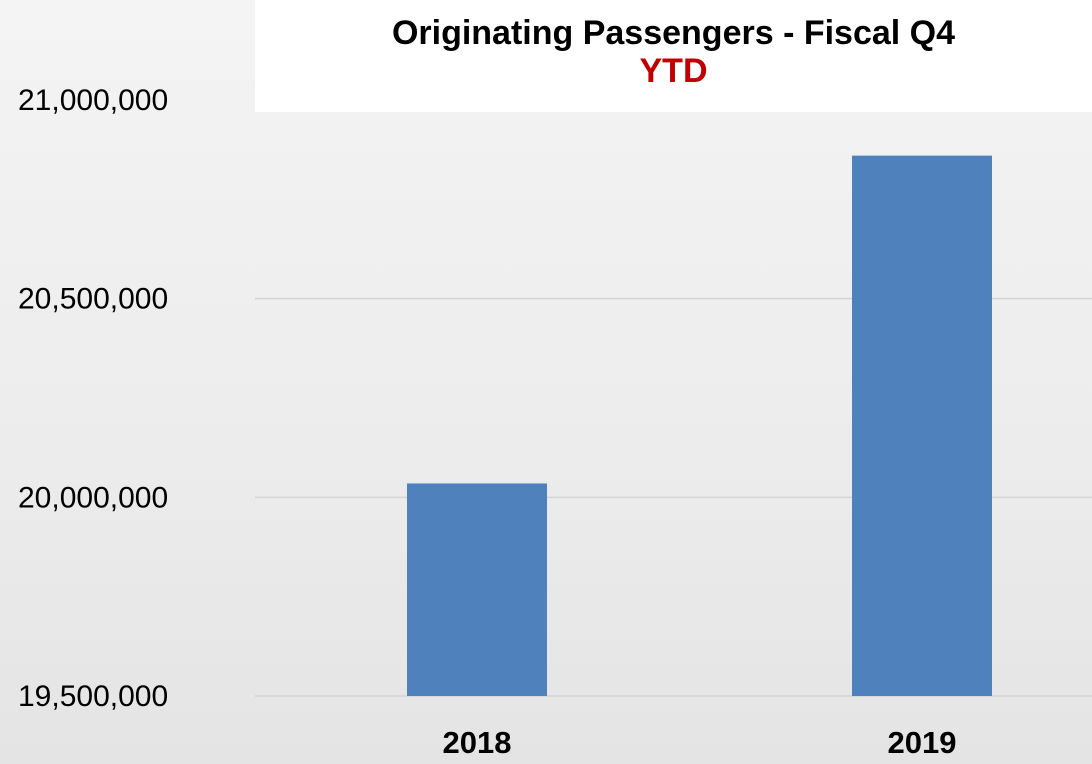 The height and width of the screenshot is (764, 1092). I want to click on x-tick-label: 2018, so click(477, 742).